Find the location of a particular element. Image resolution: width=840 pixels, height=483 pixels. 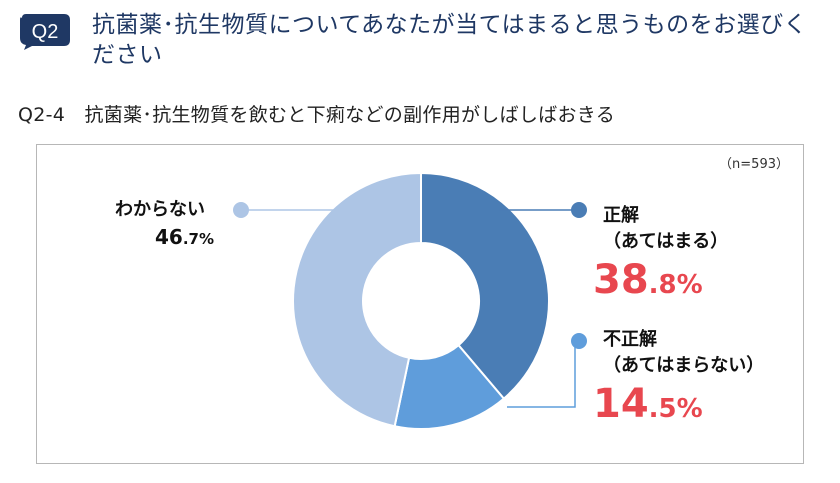

label-correct: 正解 （あてはまる） is located at coordinates (665, 229).